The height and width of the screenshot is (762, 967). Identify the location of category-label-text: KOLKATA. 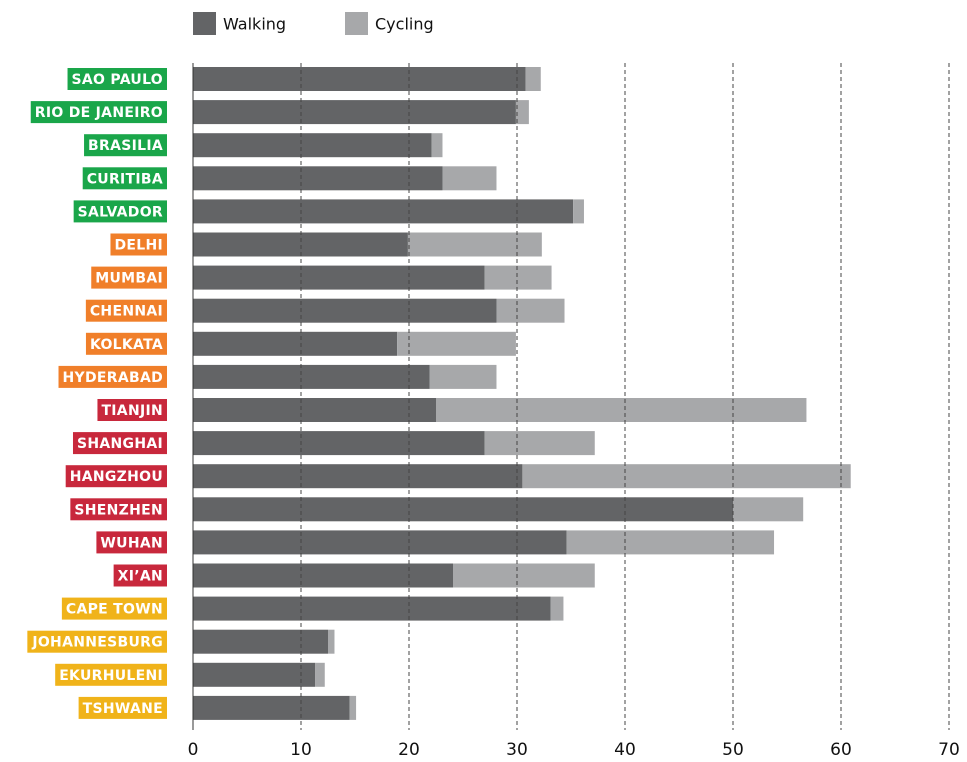
(126, 345).